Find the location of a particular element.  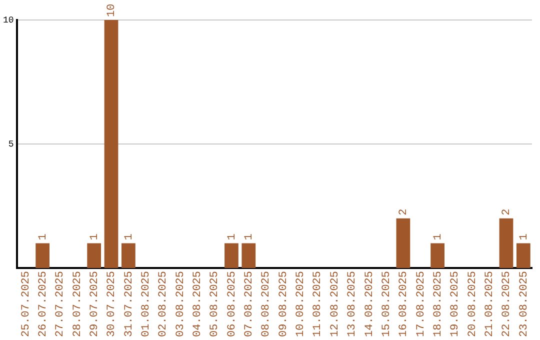

x-tick-label: 12.08.2025 is located at coordinates (335, 304).